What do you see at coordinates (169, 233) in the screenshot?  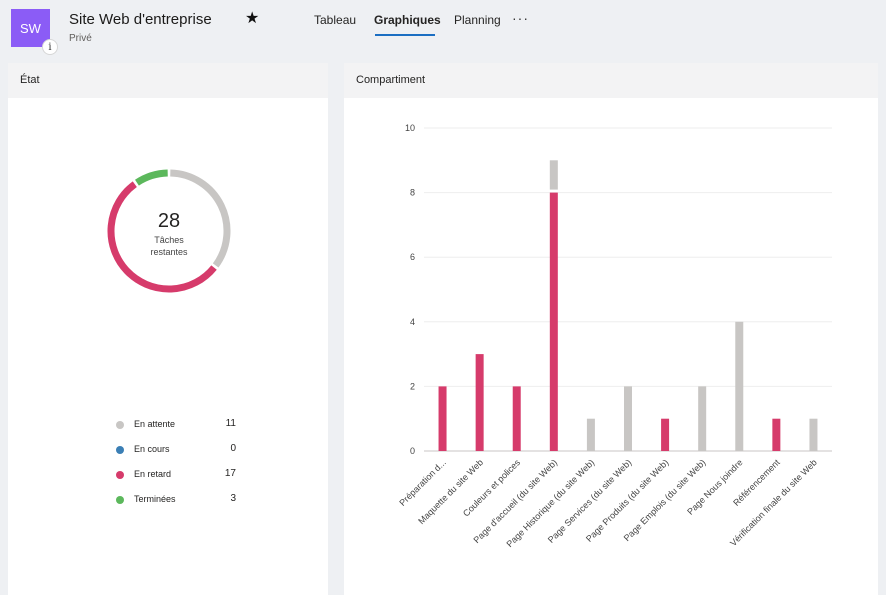 I see `donut-center: 28 Tâches restantes` at bounding box center [169, 233].